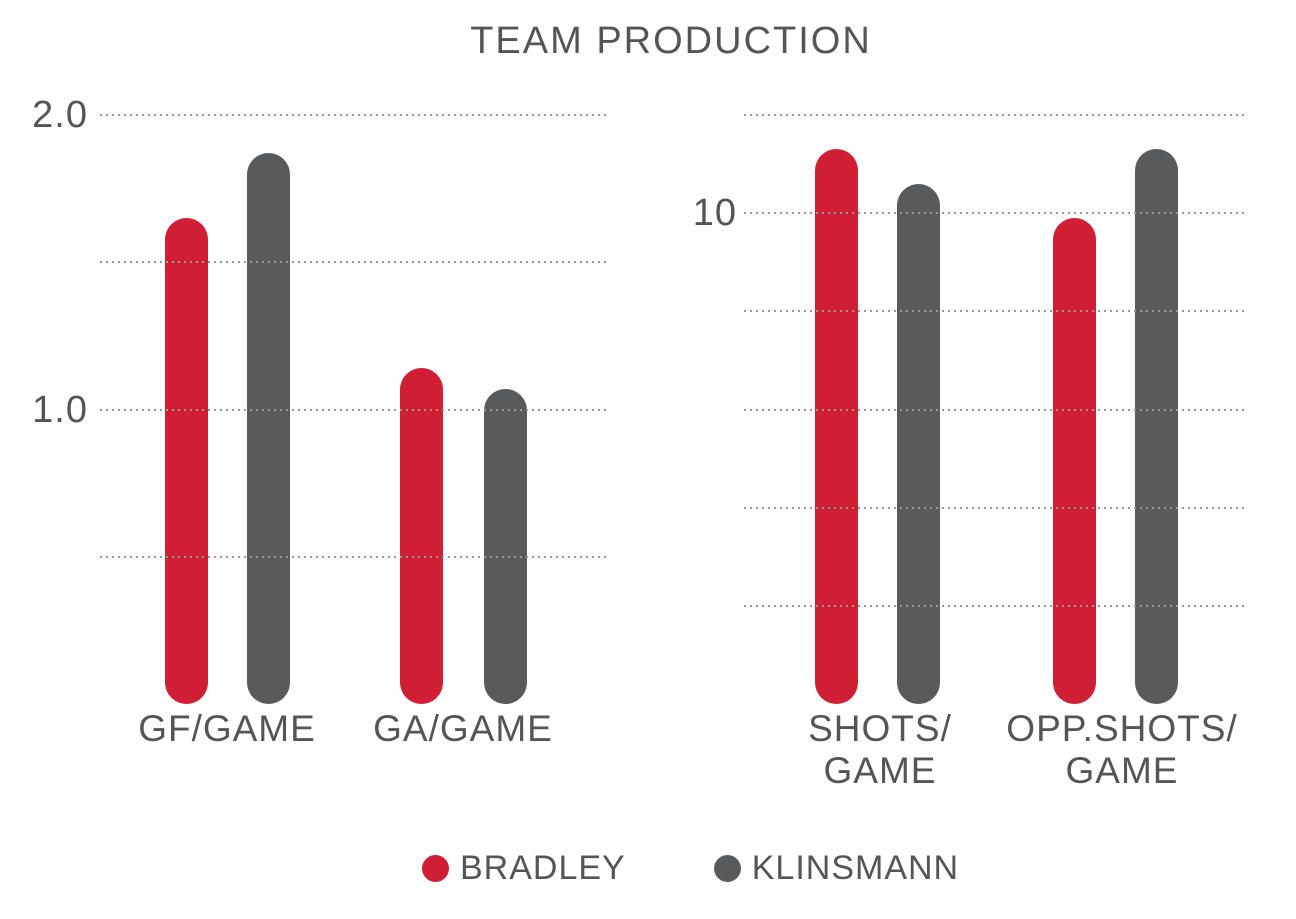 This screenshot has width=1296, height=919. Describe the element at coordinates (727, 868) in the screenshot. I see `legend-dot-klinsmann` at that location.